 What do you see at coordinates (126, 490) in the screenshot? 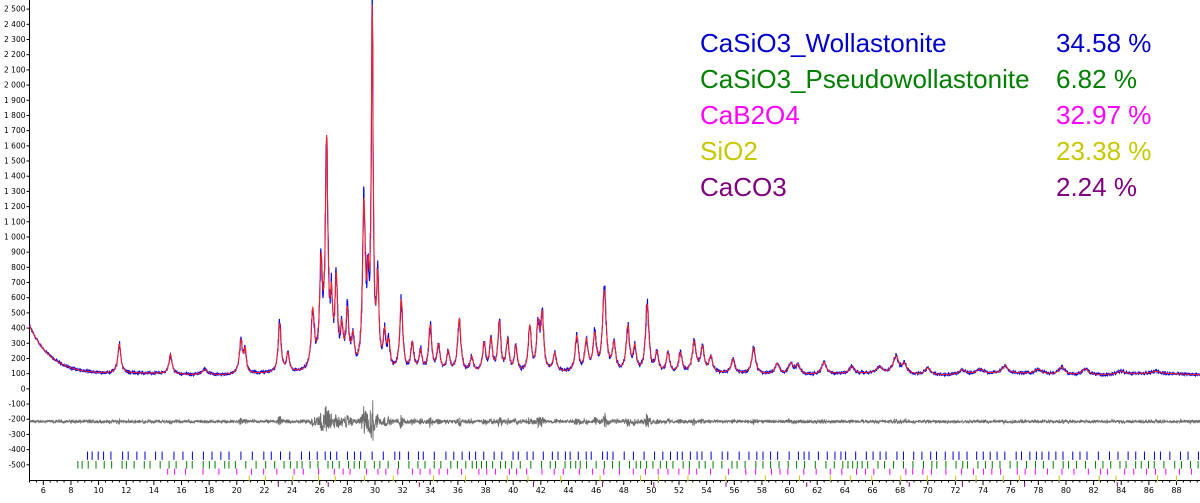
I see `x-tick-label: 12` at bounding box center [126, 490].